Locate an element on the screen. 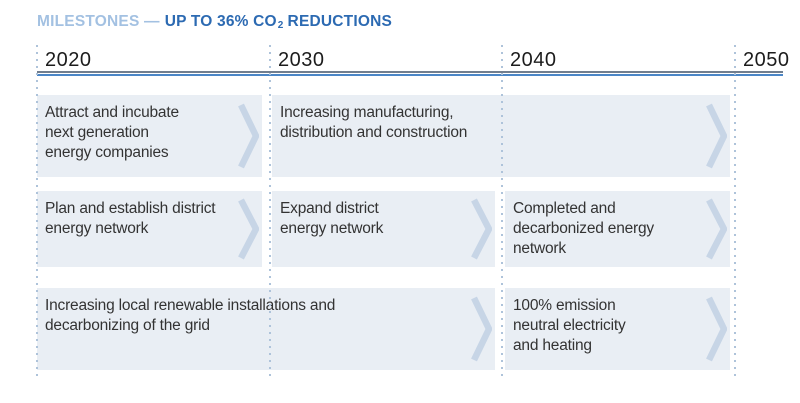 Image resolution: width=800 pixels, height=403 pixels. milestone-bar-row2-2030-2040: Expand district energy network is located at coordinates (383, 229).